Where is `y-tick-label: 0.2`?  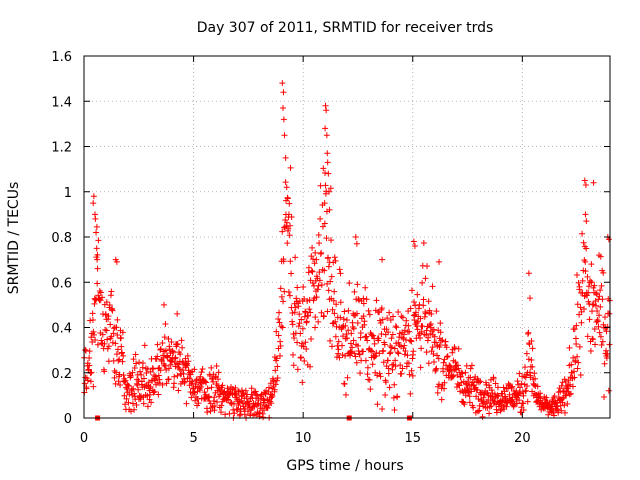
y-tick-label: 0.2 is located at coordinates (61, 374).